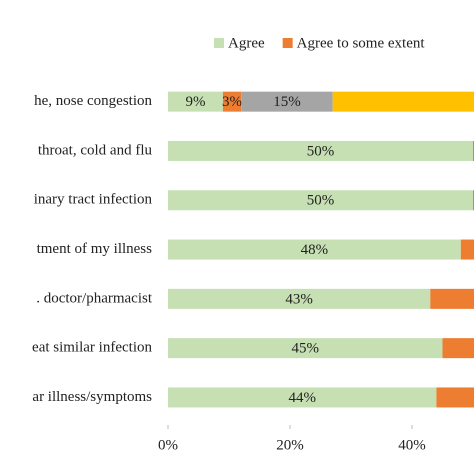  I want to click on data-label: 48%, so click(315, 250).